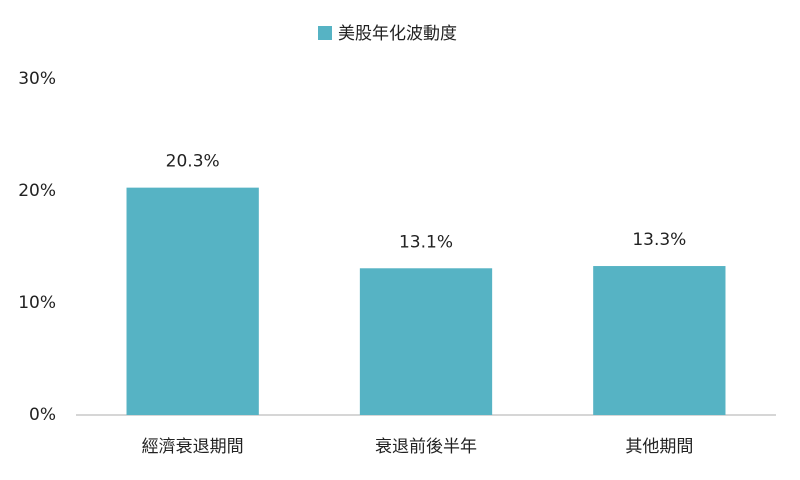 The width and height of the screenshot is (800, 480). I want to click on x-tick-label: 衰退前後半年, so click(426, 447).